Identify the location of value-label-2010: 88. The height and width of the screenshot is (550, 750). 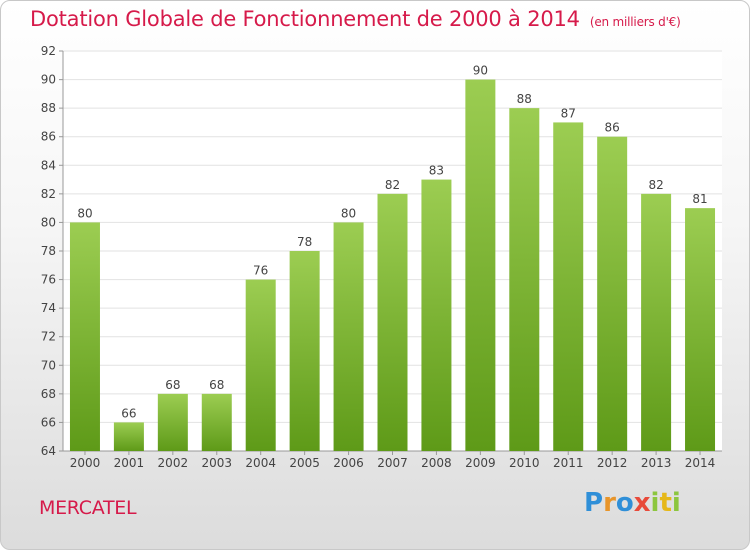
(524, 99).